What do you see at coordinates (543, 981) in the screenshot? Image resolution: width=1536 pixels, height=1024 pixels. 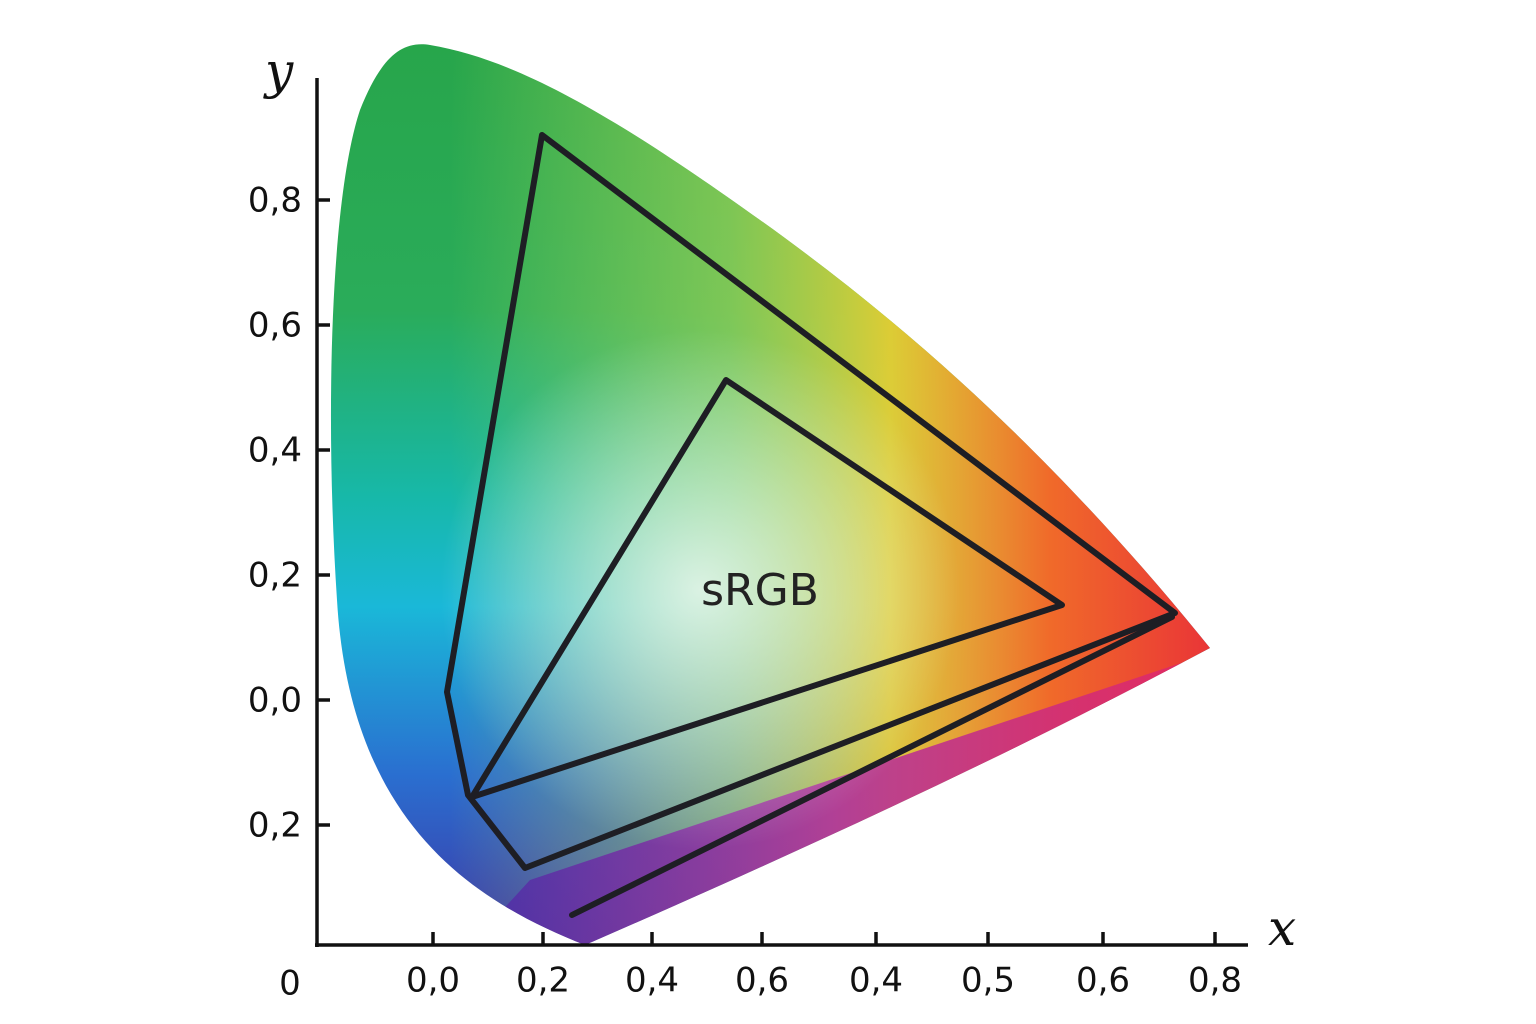 I see `x-tick-label: 0,2` at bounding box center [543, 981].